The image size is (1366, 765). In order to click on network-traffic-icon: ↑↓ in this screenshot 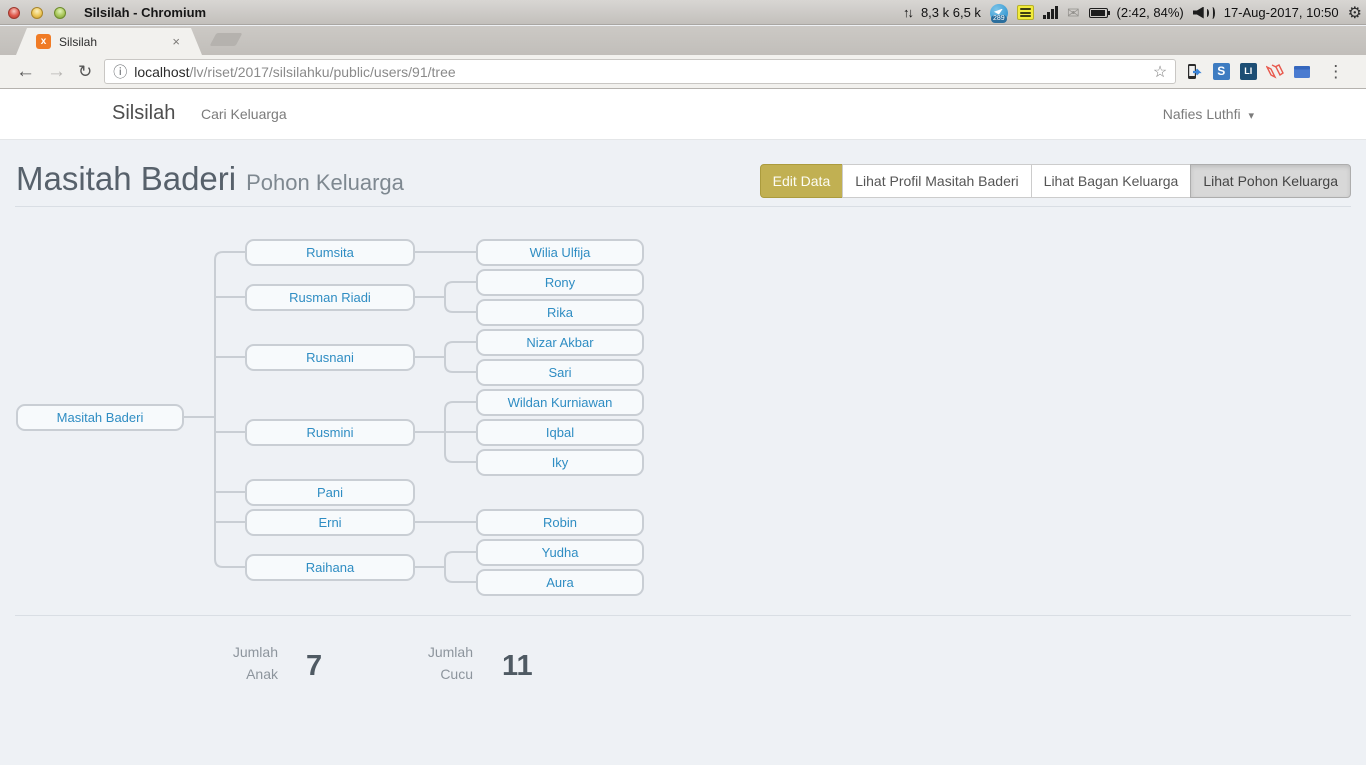, I will do `click(908, 12)`.